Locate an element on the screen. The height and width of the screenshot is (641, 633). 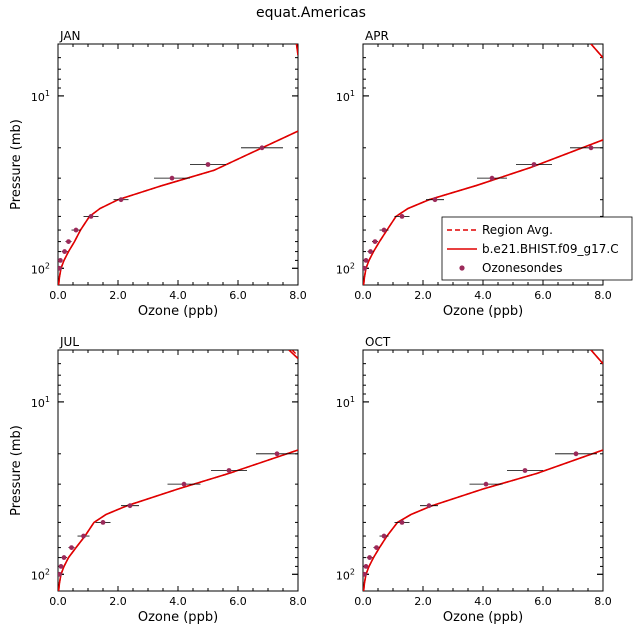
legend-marker-ozonesondes is located at coordinates (462, 268).